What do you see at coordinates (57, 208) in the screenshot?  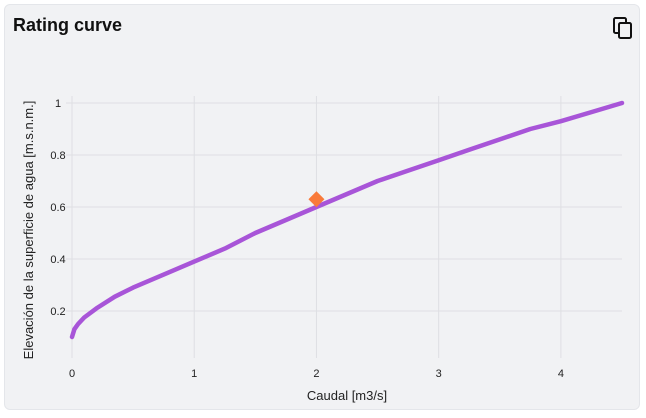 I see `y-tick-label: 0.6` at bounding box center [57, 208].